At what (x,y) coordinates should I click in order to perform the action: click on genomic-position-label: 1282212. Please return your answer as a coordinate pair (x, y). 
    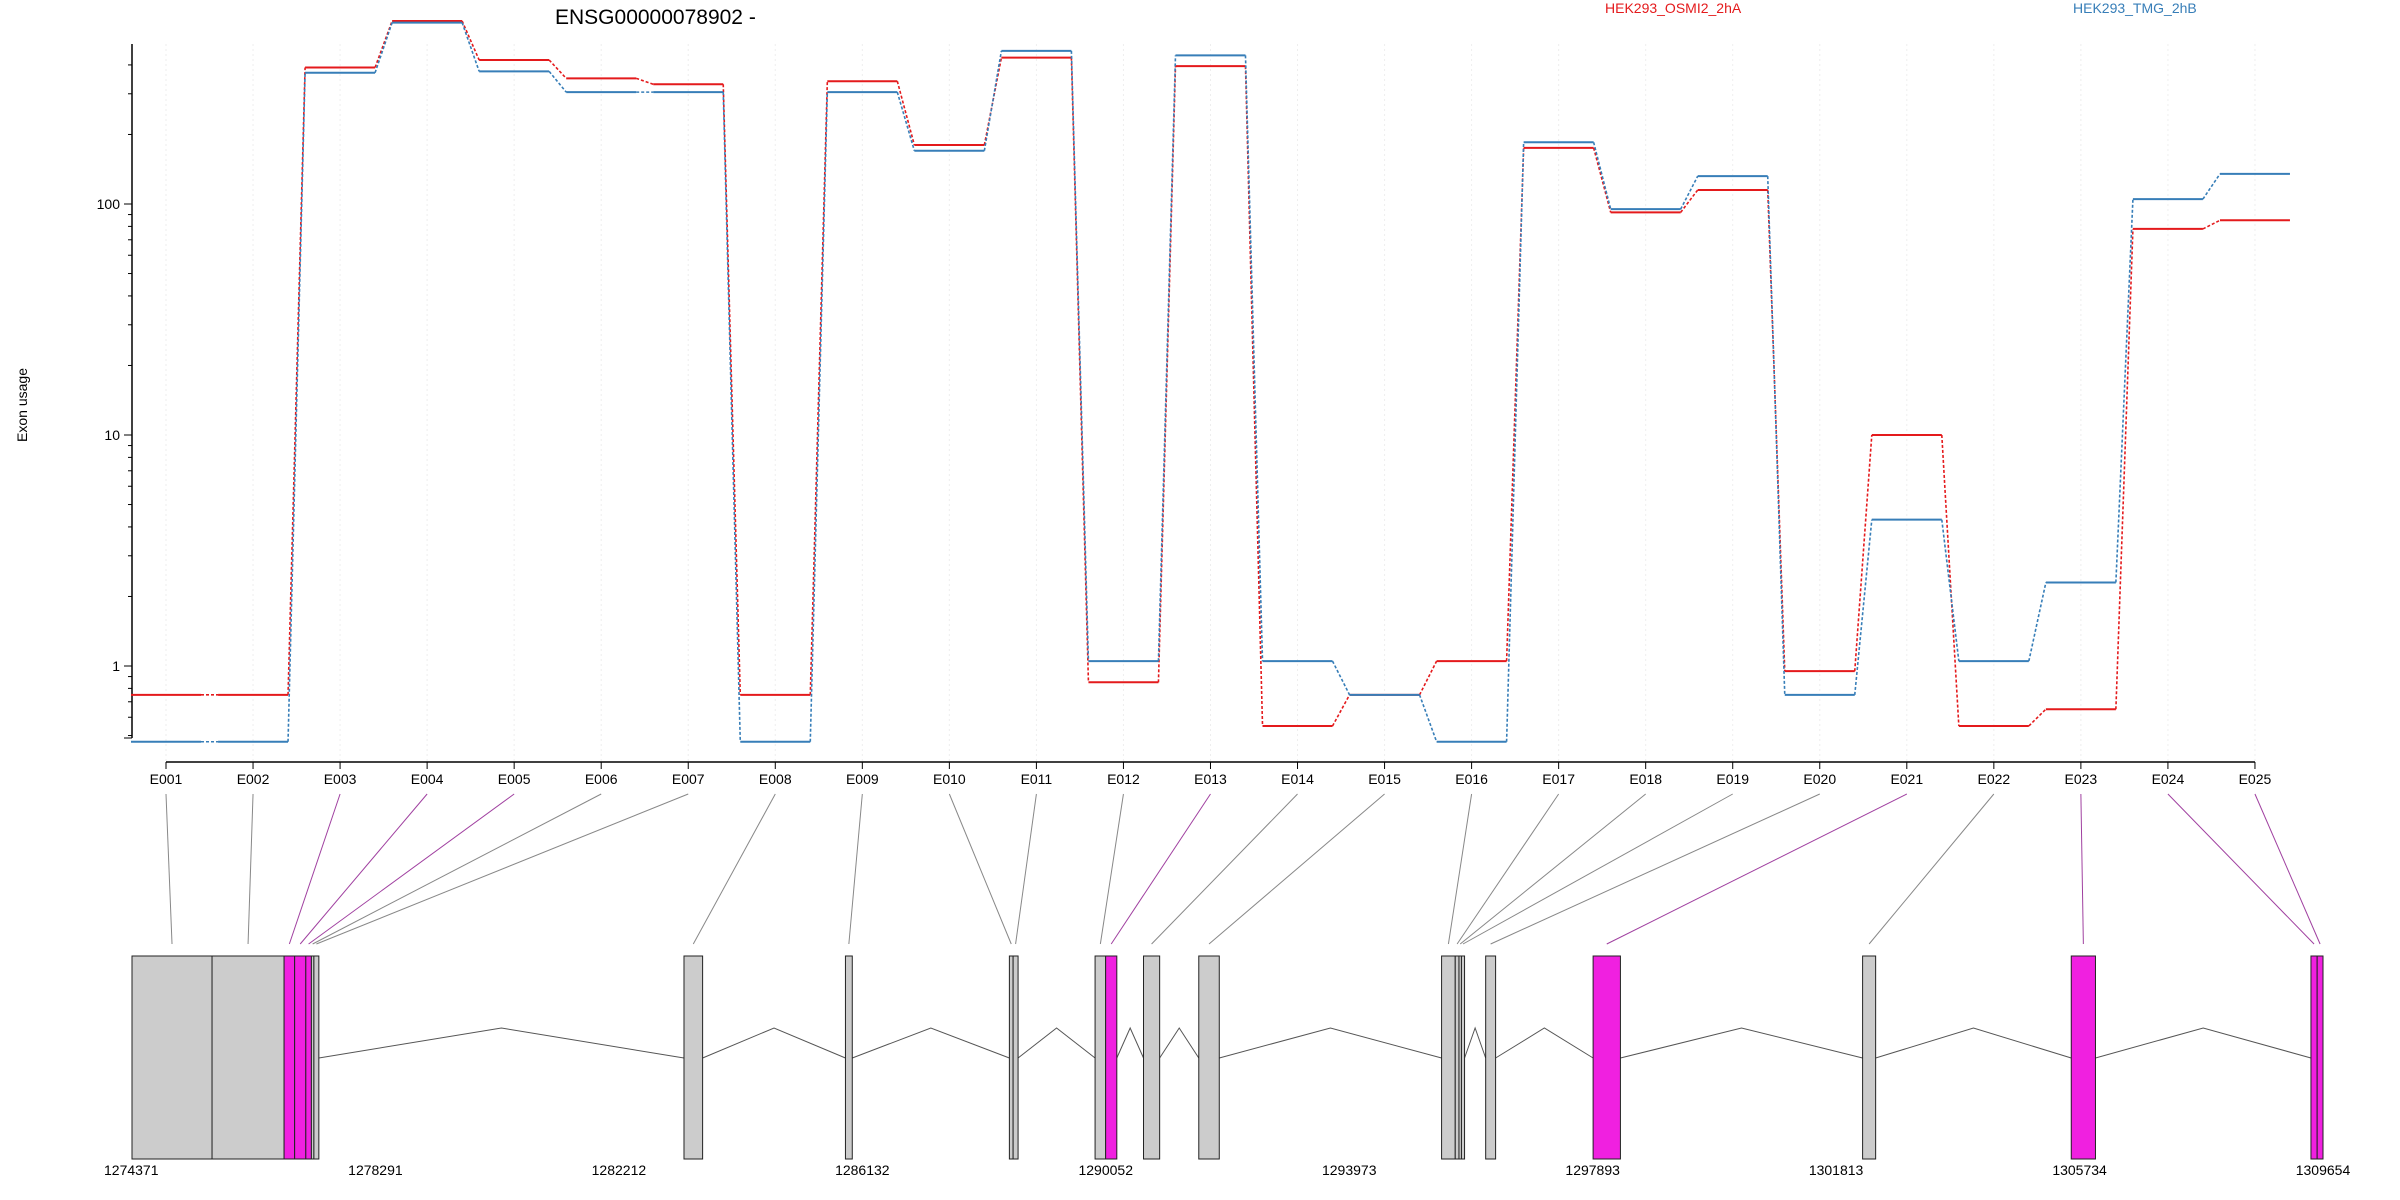
    Looking at the image, I should click on (619, 1170).